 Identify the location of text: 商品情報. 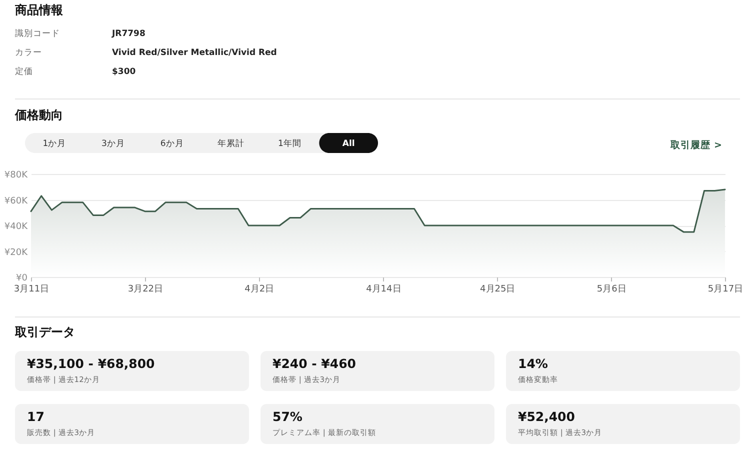
(39, 10).